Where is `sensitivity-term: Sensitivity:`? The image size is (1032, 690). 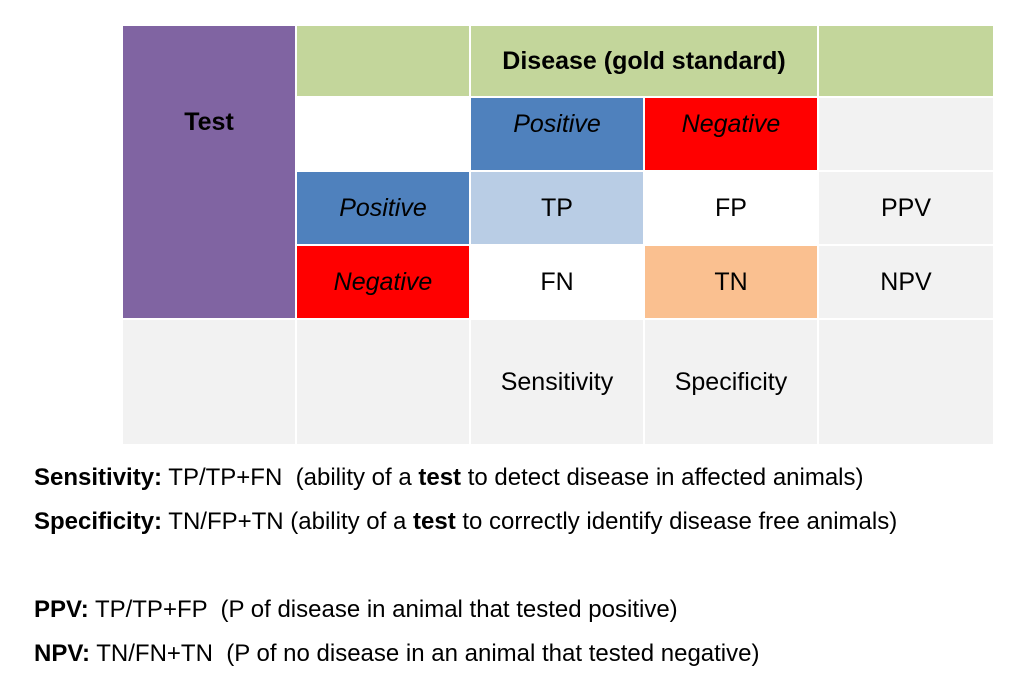
sensitivity-term: Sensitivity: is located at coordinates (98, 477).